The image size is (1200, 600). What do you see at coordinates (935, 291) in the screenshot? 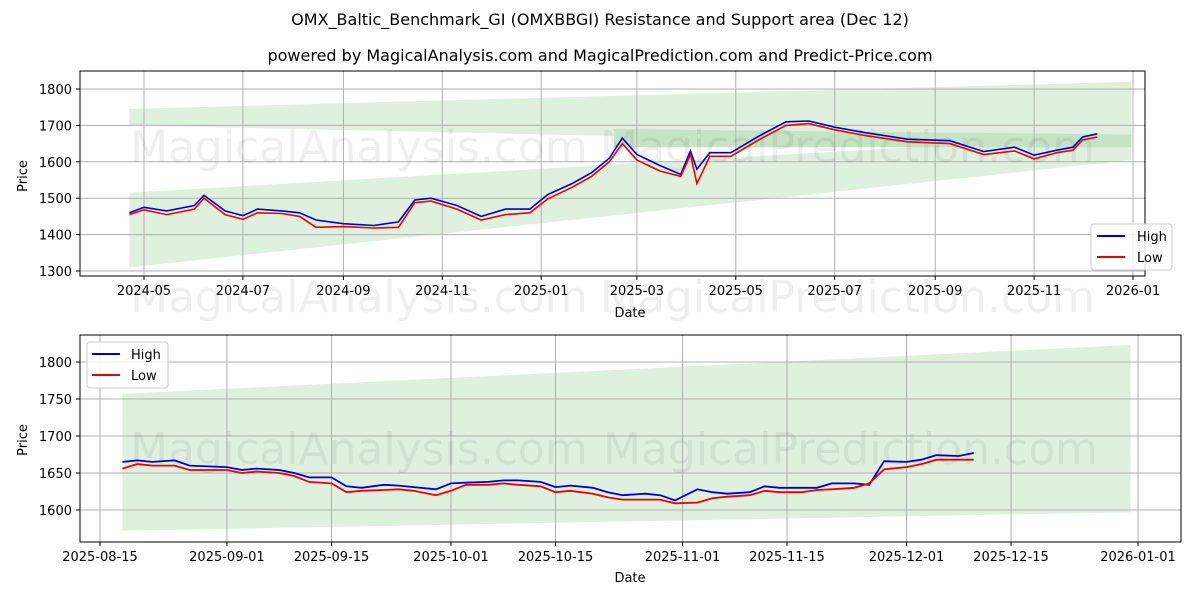
I see `x-tick-label: 2025-09` at bounding box center [935, 291].